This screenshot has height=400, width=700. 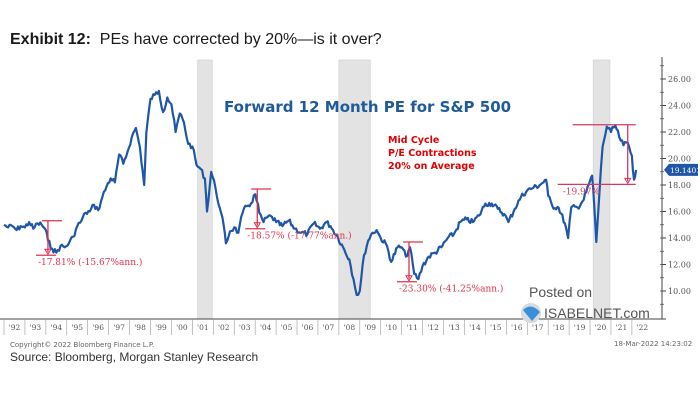 What do you see at coordinates (36, 327) in the screenshot?
I see `x-tick-label: '93` at bounding box center [36, 327].